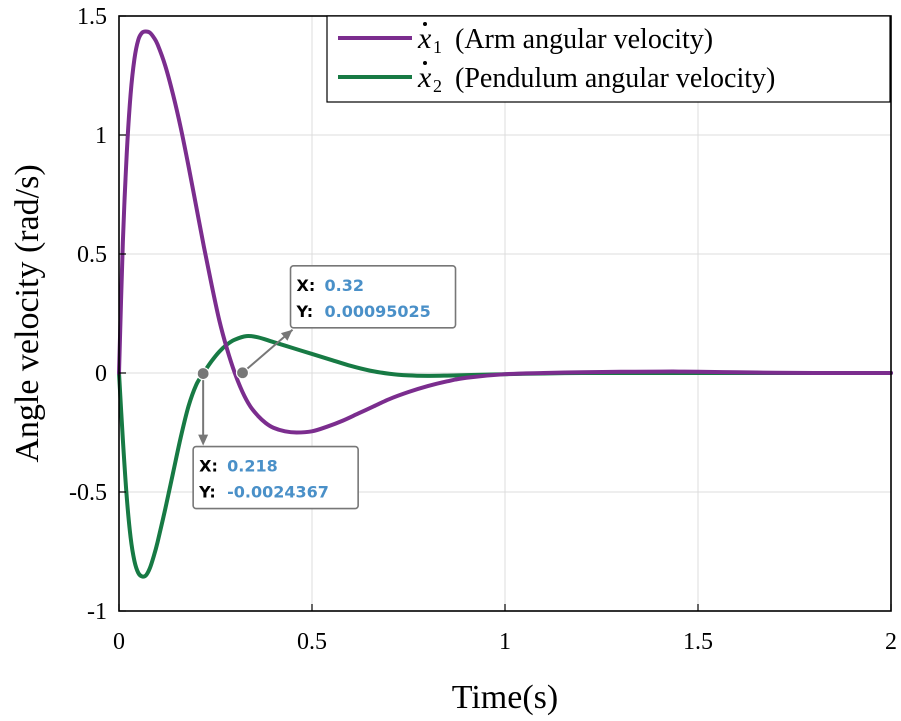  Describe the element at coordinates (101, 374) in the screenshot. I see `y-tick-label: 0` at that location.